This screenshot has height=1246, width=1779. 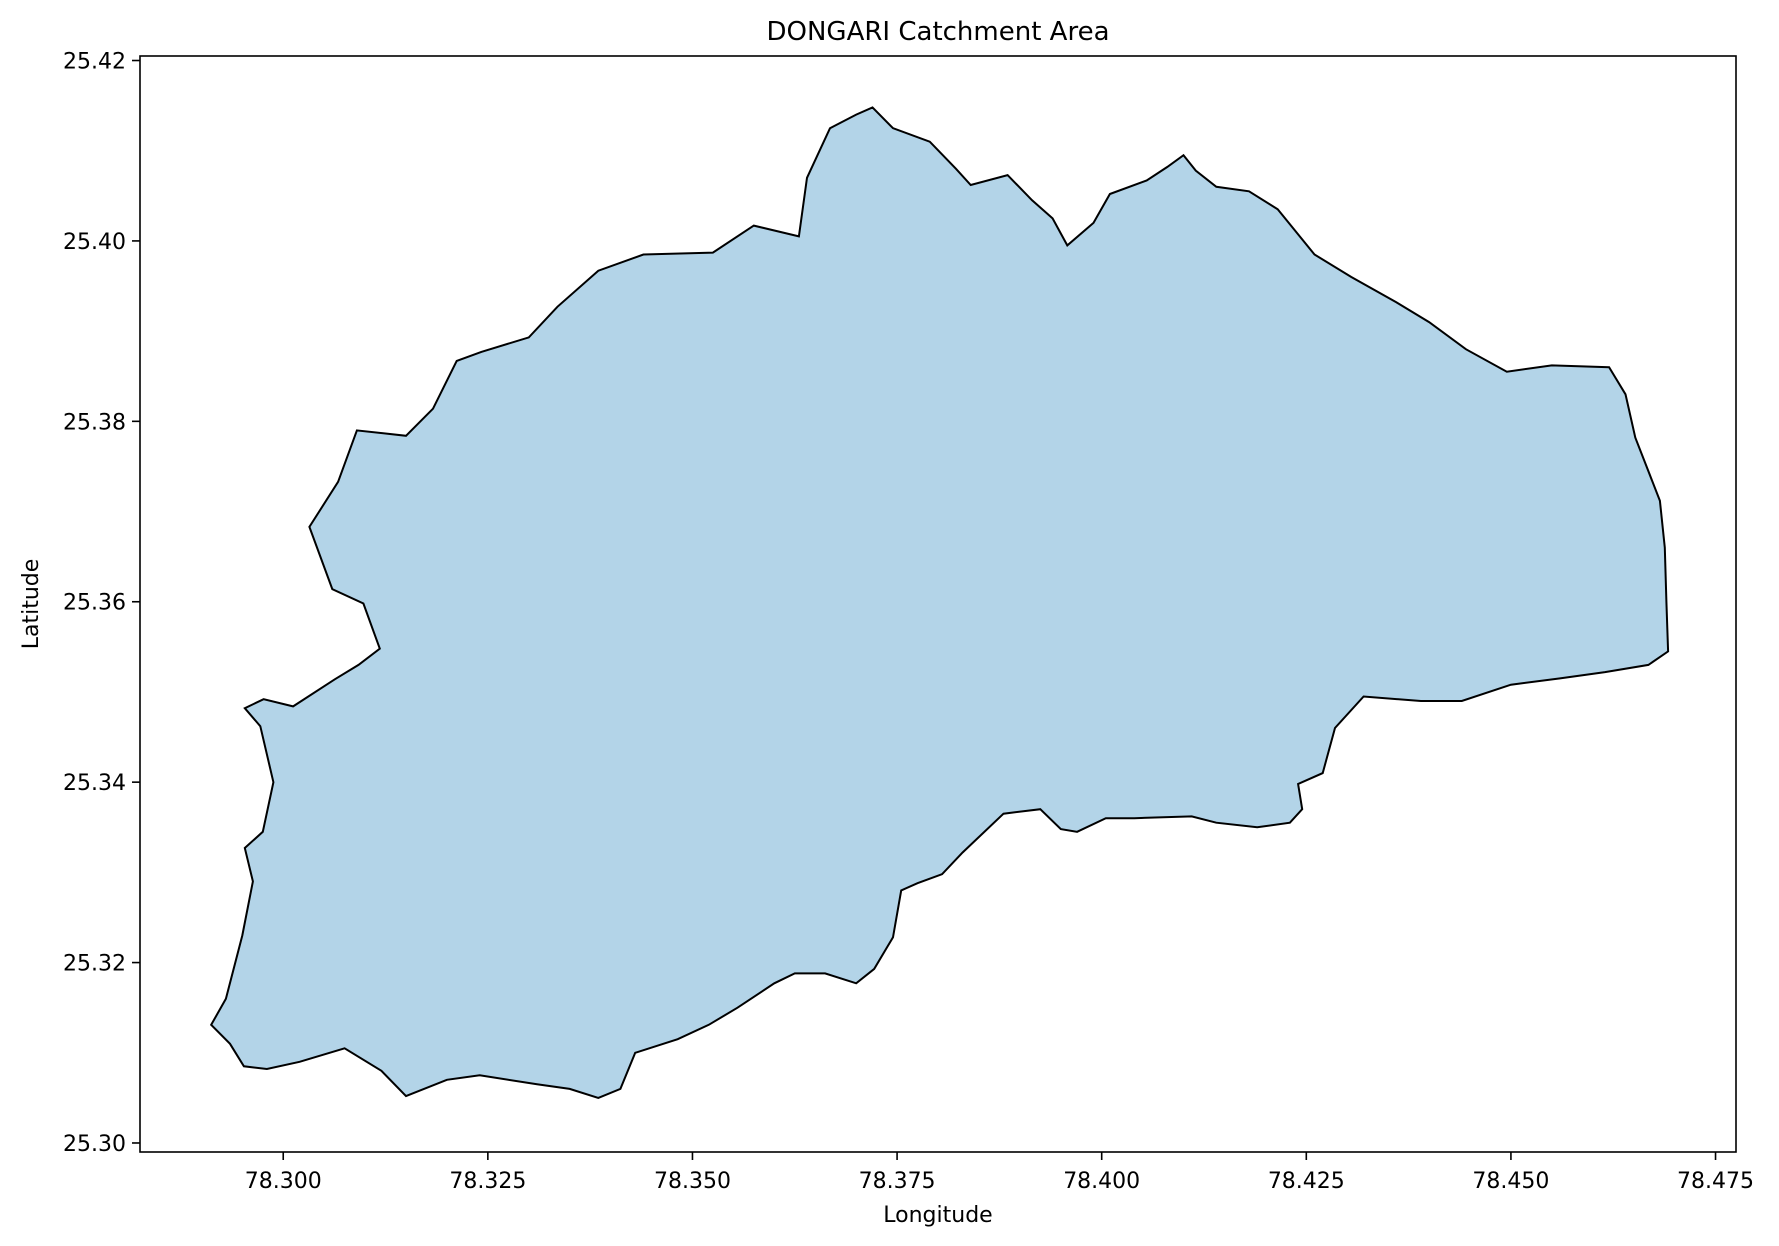 I want to click on y-tick-label: 25.40, so click(x=94, y=242).